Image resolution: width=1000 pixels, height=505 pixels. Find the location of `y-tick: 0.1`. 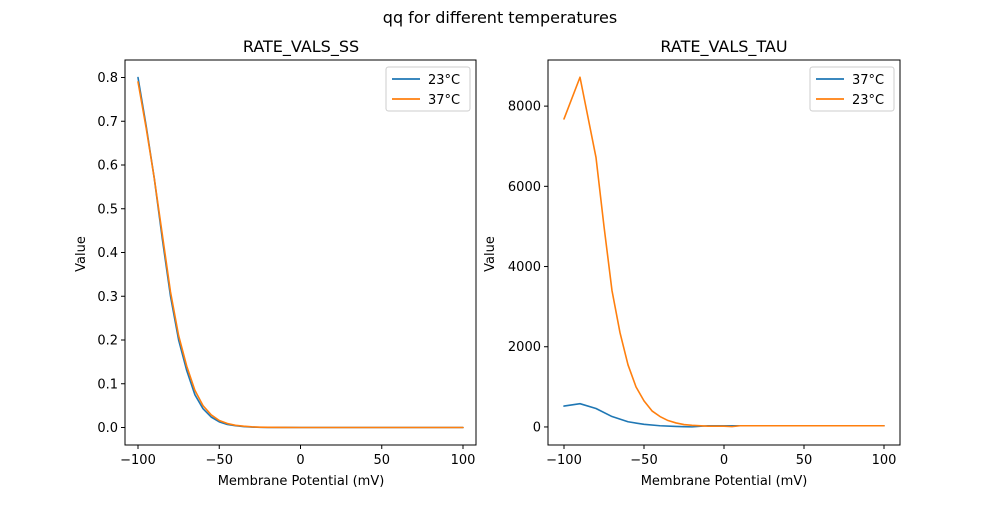

y-tick: 0.1 is located at coordinates (111, 384).